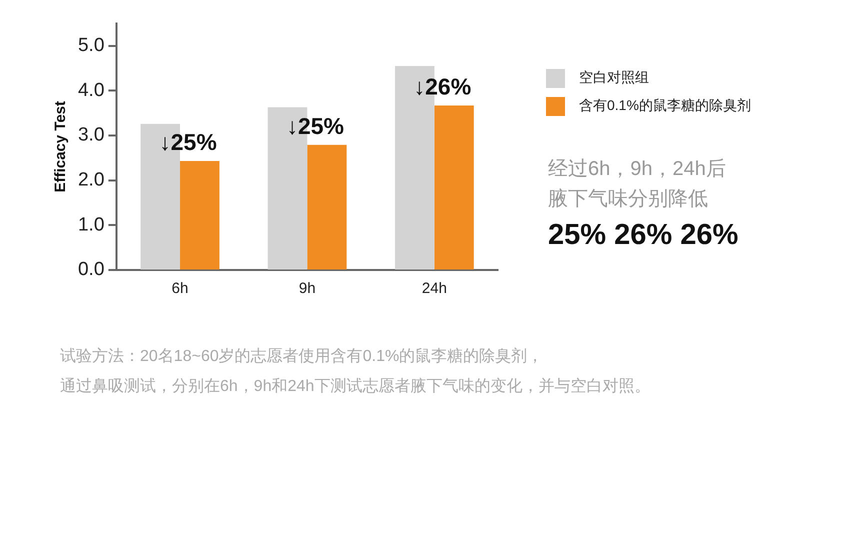 This screenshot has width=850, height=545. I want to click on x-tick-label: 9h, so click(307, 289).